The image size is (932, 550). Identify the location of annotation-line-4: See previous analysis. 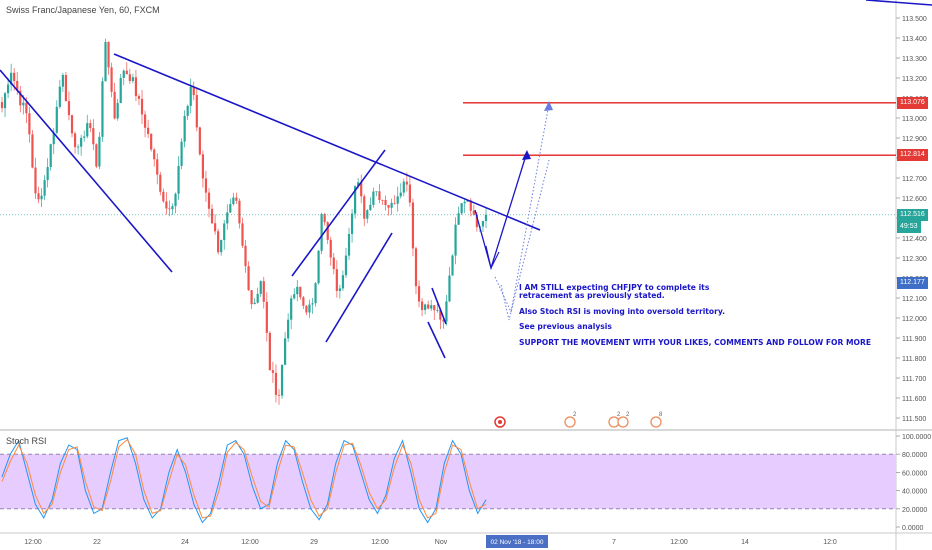
(565, 326).